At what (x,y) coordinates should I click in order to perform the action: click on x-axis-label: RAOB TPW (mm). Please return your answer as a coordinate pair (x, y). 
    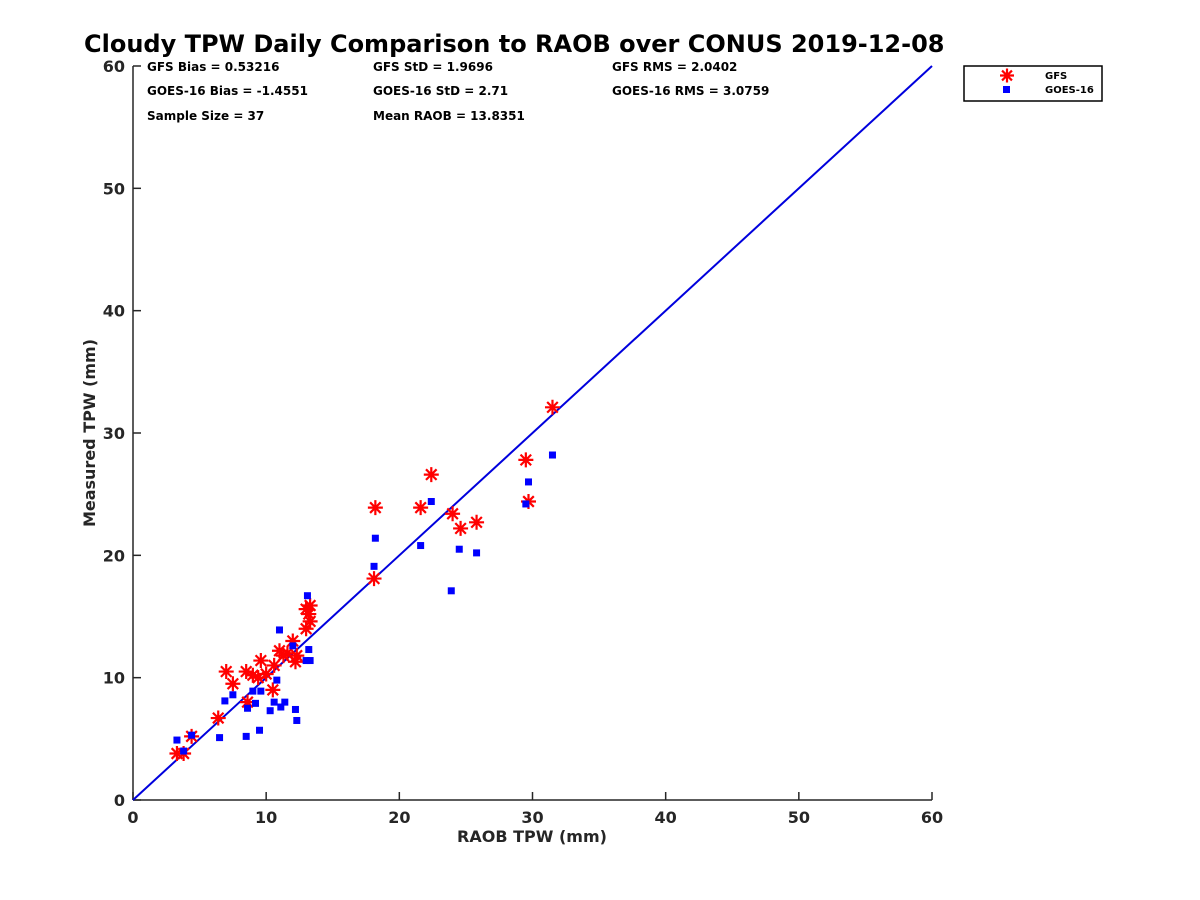
    Looking at the image, I should click on (532, 836).